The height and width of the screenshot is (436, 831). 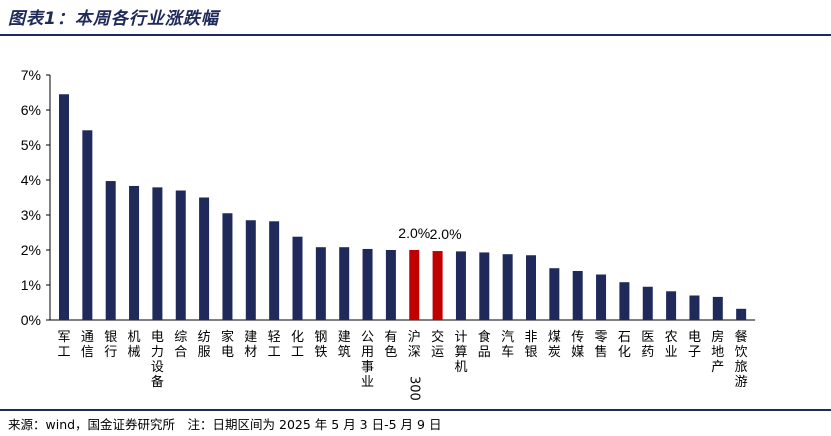 I want to click on category-label-char: 军, so click(x=63, y=337).